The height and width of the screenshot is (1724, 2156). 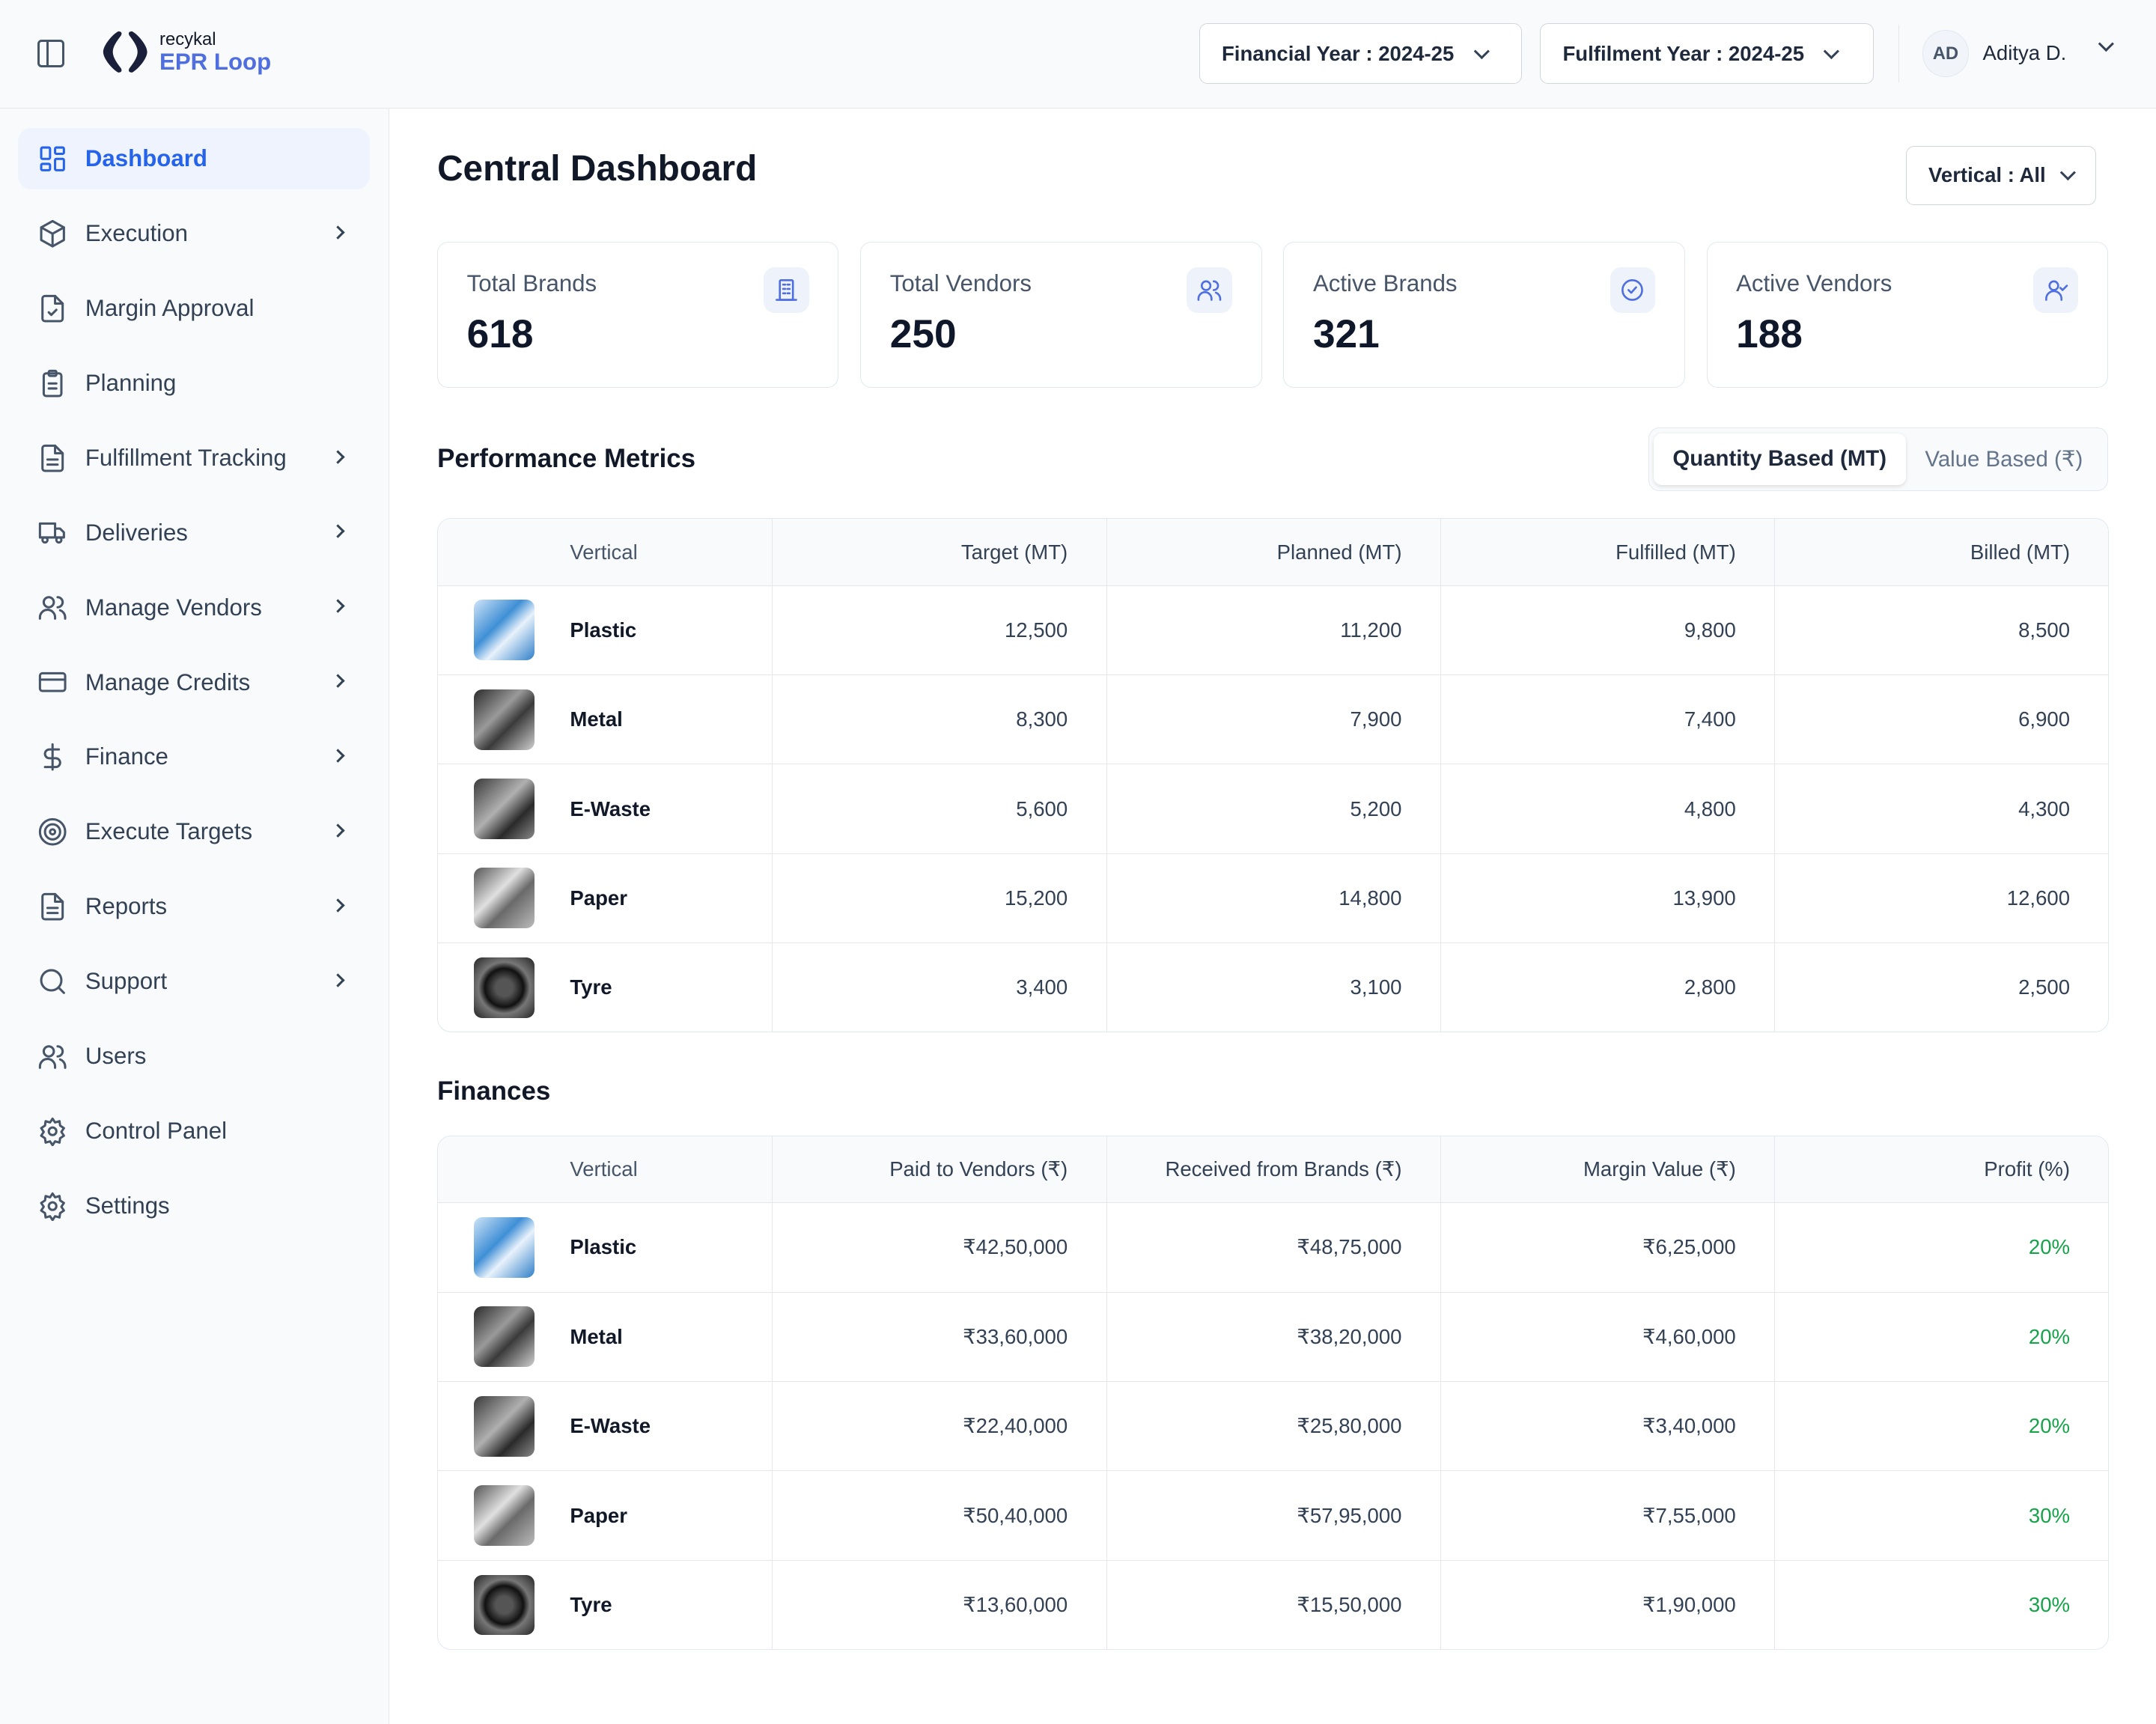 I want to click on table-cell: ₹50,40,000, so click(x=939, y=1515).